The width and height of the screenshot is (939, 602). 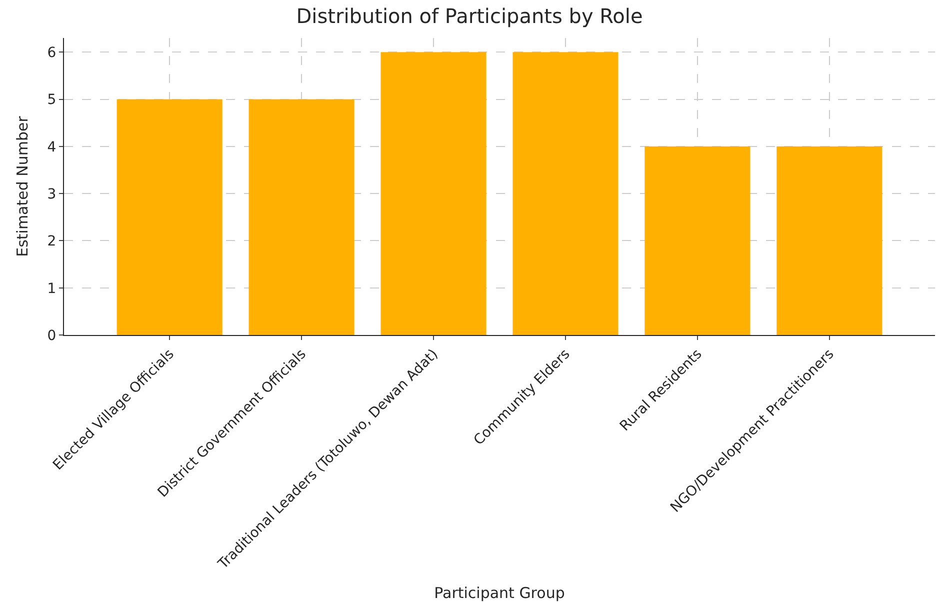 What do you see at coordinates (51, 100) in the screenshot?
I see `y-tick-label: 5` at bounding box center [51, 100].